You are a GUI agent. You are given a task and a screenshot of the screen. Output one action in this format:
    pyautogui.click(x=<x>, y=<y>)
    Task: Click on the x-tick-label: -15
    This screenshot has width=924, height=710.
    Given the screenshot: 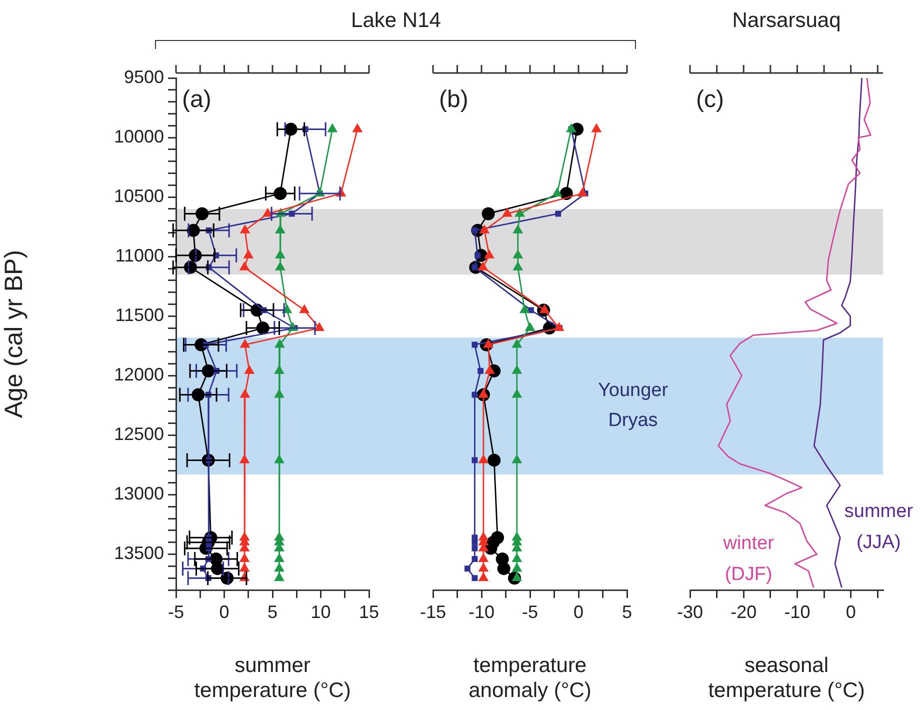 What is the action you would take?
    pyautogui.click(x=433, y=612)
    